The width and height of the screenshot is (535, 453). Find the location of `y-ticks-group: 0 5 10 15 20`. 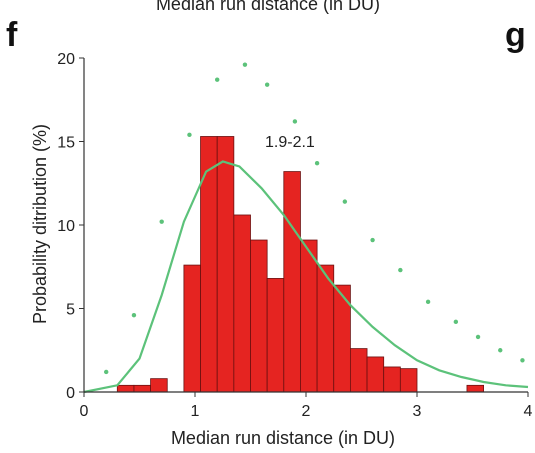

y-ticks-group: 0 5 10 15 20 is located at coordinates (70, 226).